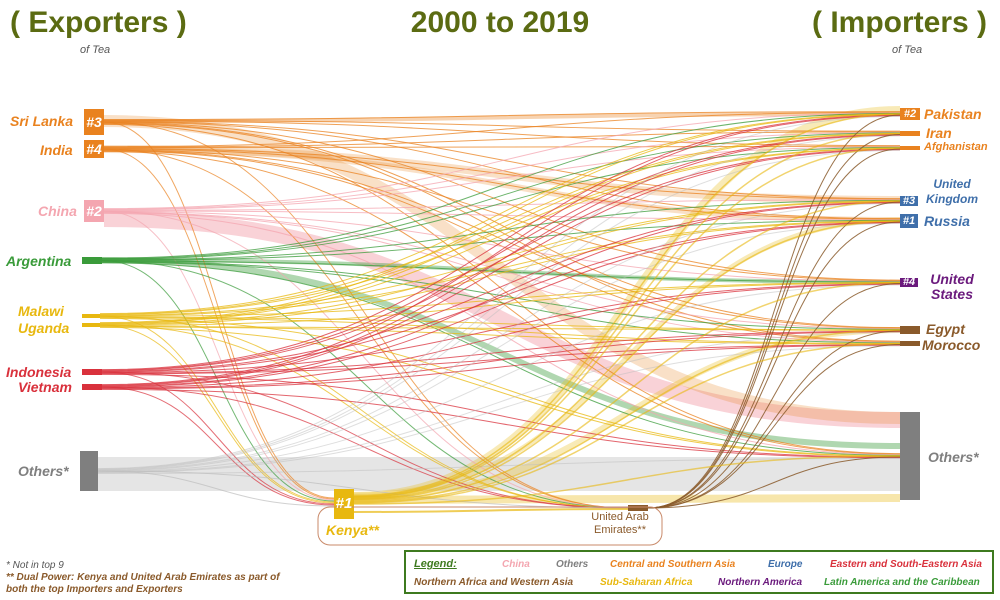 The height and width of the screenshot is (600, 1000). What do you see at coordinates (352, 530) in the screenshot?
I see `dual-label-kenya: Kenya**` at bounding box center [352, 530].